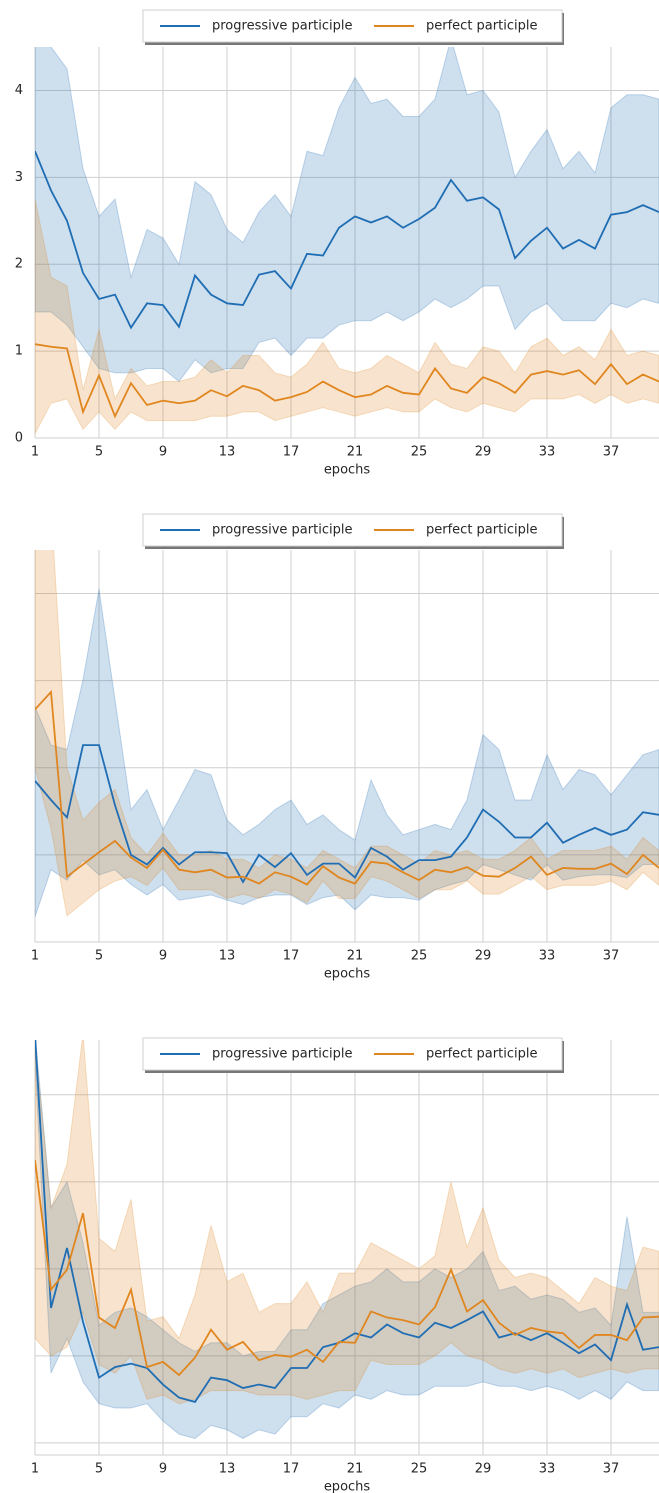  I want to click on confidence-band, so click(347, 316).